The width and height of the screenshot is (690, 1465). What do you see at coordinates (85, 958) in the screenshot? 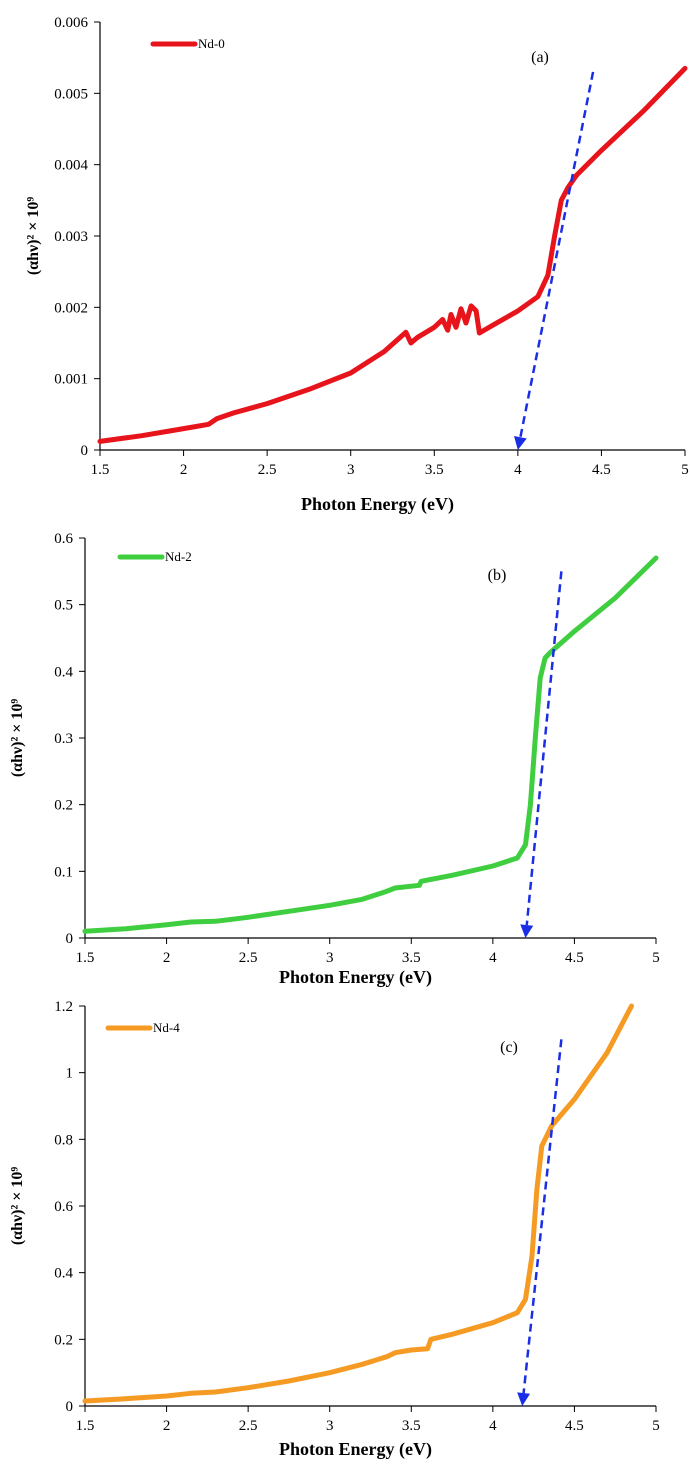
I see `x-tick-label-b: 1.5` at bounding box center [85, 958].